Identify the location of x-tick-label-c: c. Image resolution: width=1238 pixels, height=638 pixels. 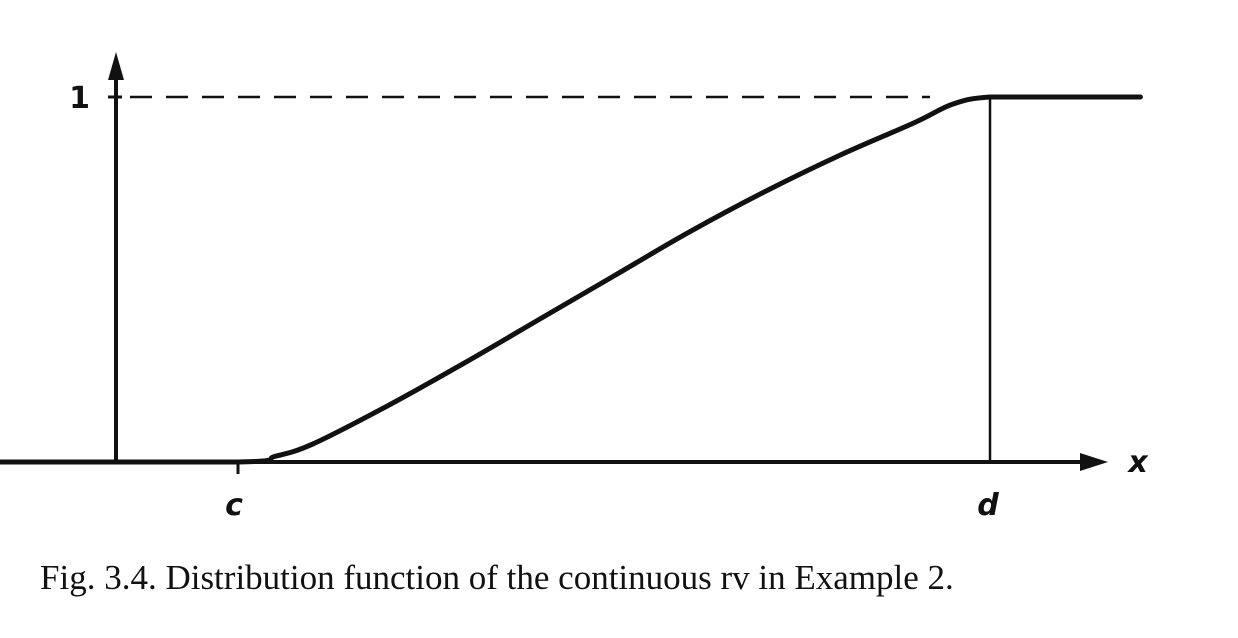
(234, 505).